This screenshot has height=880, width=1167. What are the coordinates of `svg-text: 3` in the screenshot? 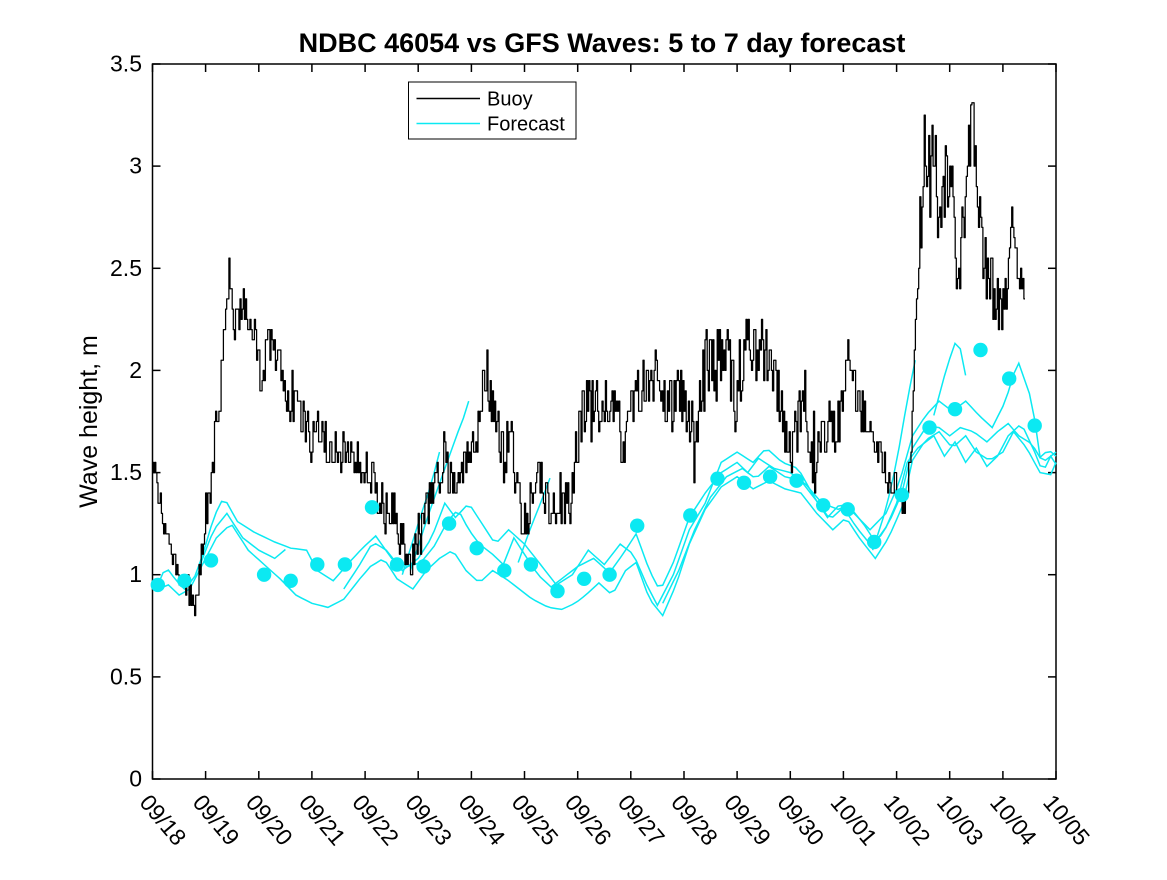 It's located at (135, 166).